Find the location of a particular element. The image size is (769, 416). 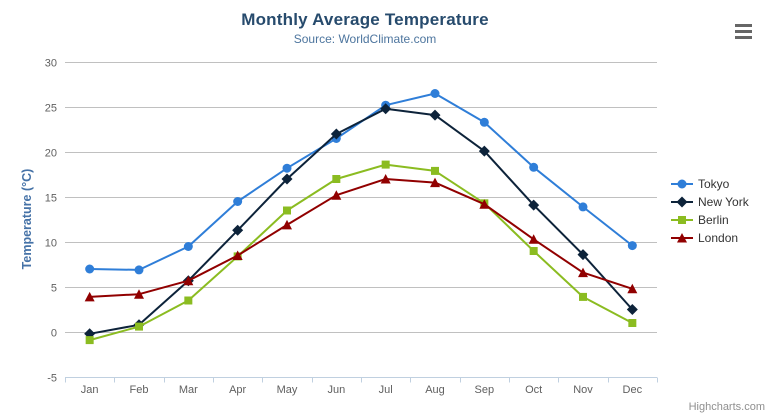

x-axis-label: Jan is located at coordinates (90, 390).